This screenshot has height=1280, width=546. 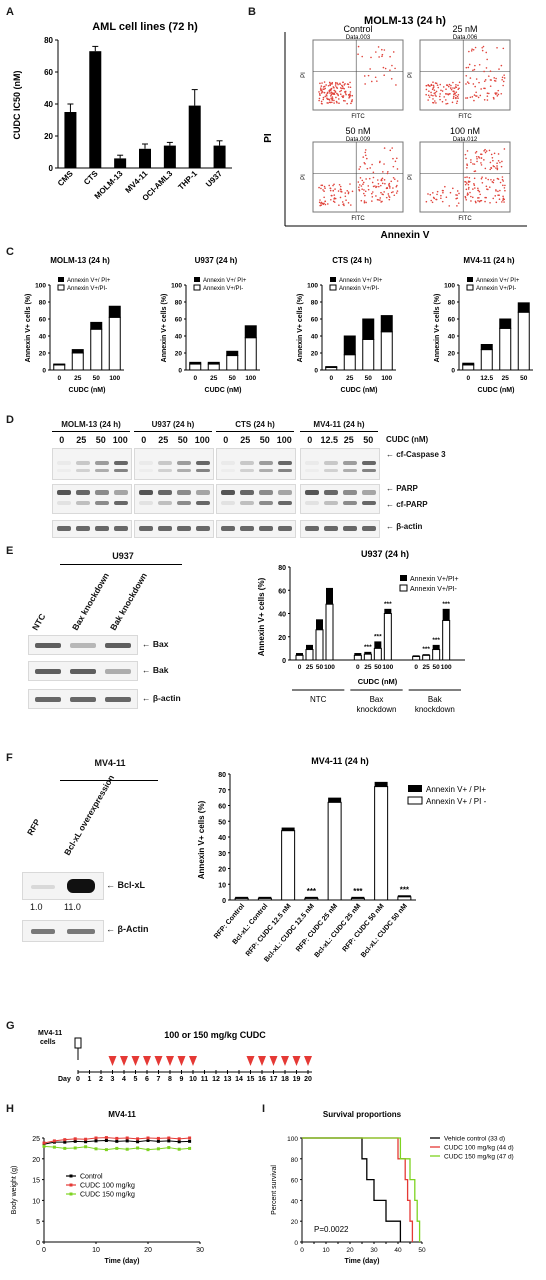 What do you see at coordinates (385, 554) in the screenshot?
I see `chart-title: U937 (24 h)` at bounding box center [385, 554].